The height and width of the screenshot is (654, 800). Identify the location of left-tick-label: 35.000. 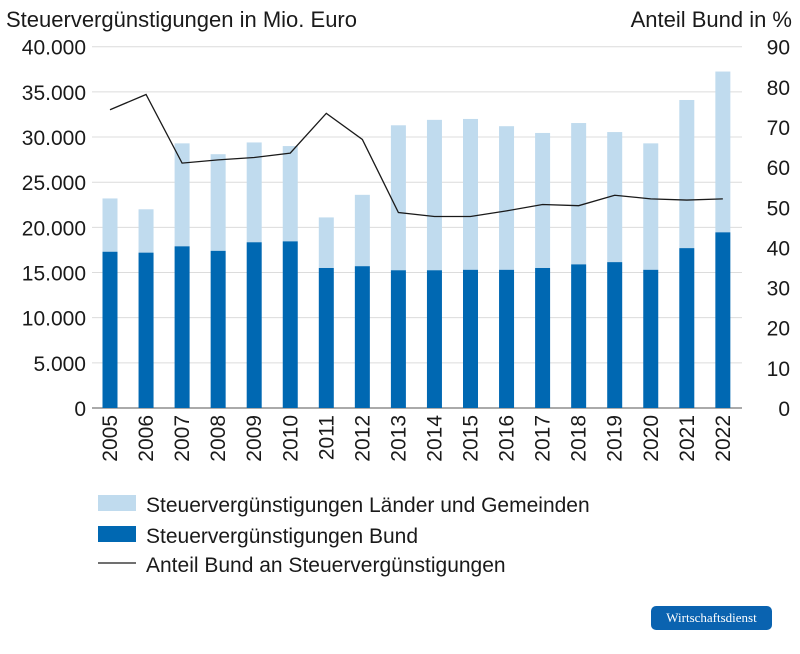
(54, 93).